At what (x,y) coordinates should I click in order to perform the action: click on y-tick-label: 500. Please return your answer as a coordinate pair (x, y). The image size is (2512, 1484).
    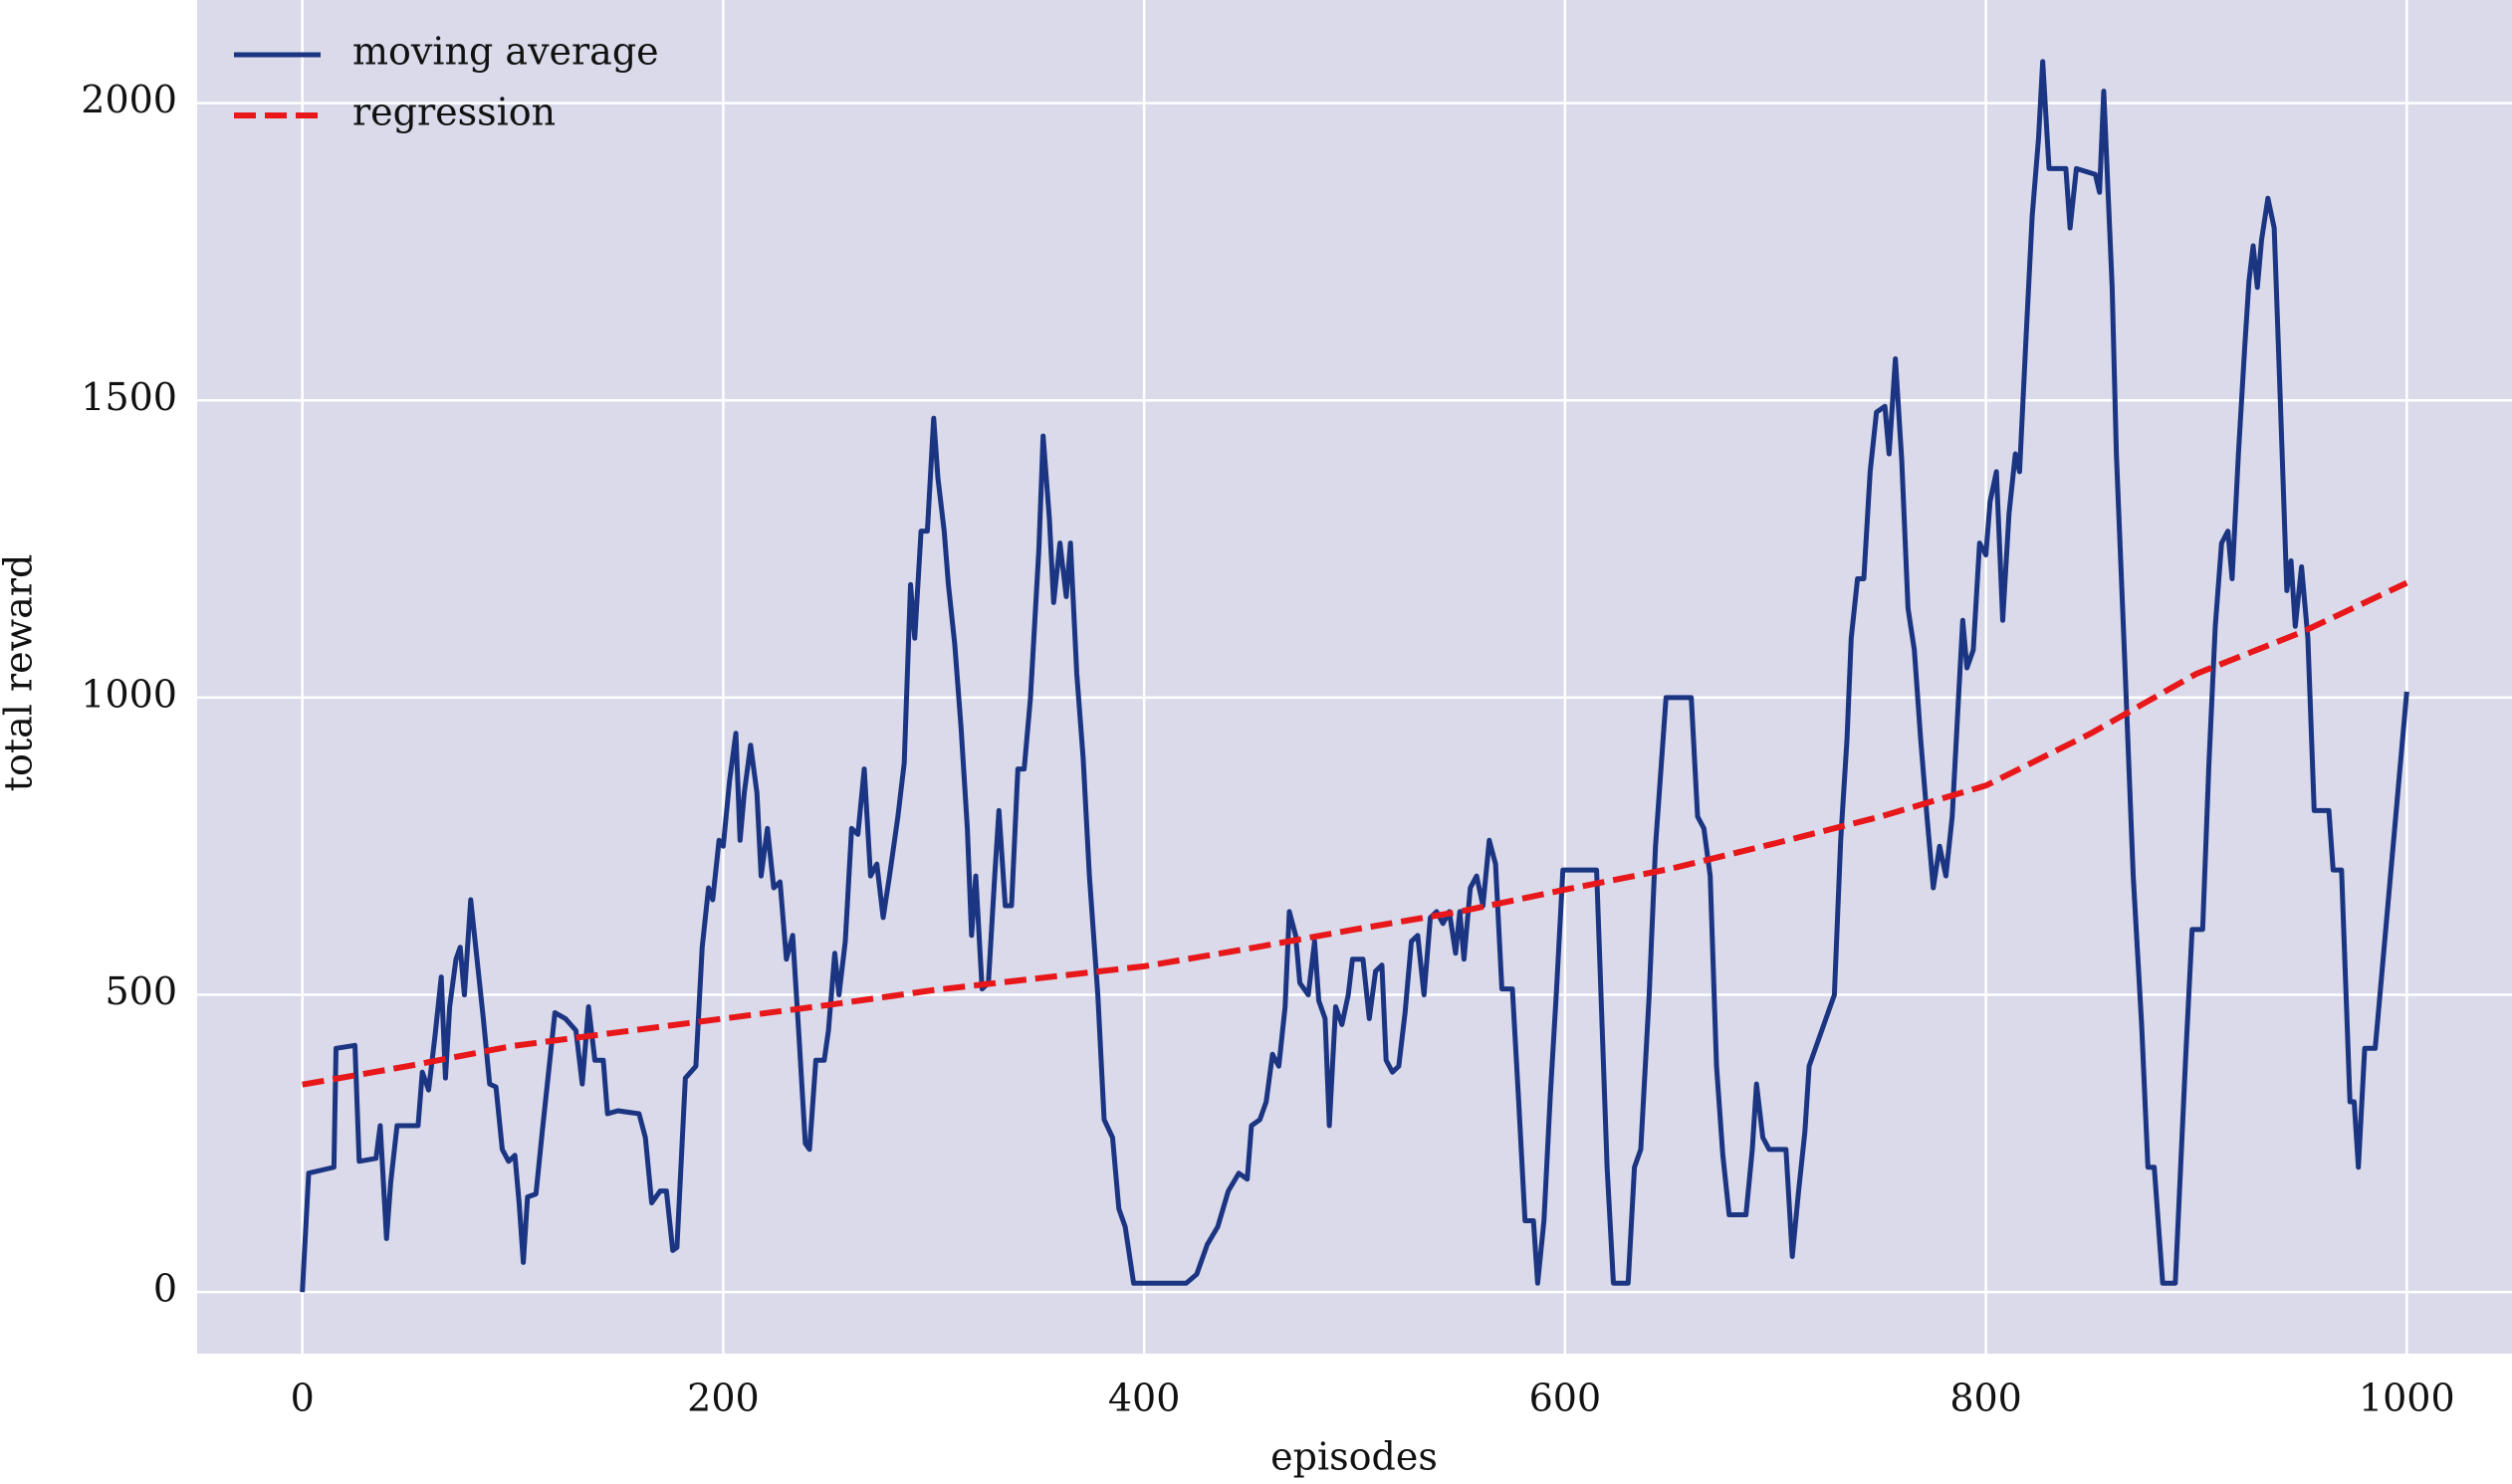
    Looking at the image, I should click on (141, 991).